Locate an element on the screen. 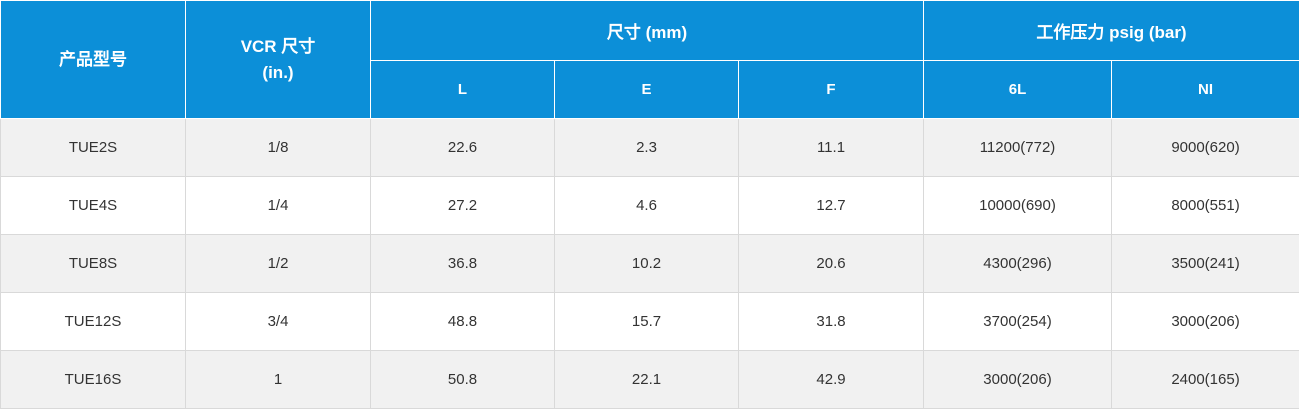 Image resolution: width=1299 pixels, height=420 pixels. cell-E: 4.6 is located at coordinates (646, 205).